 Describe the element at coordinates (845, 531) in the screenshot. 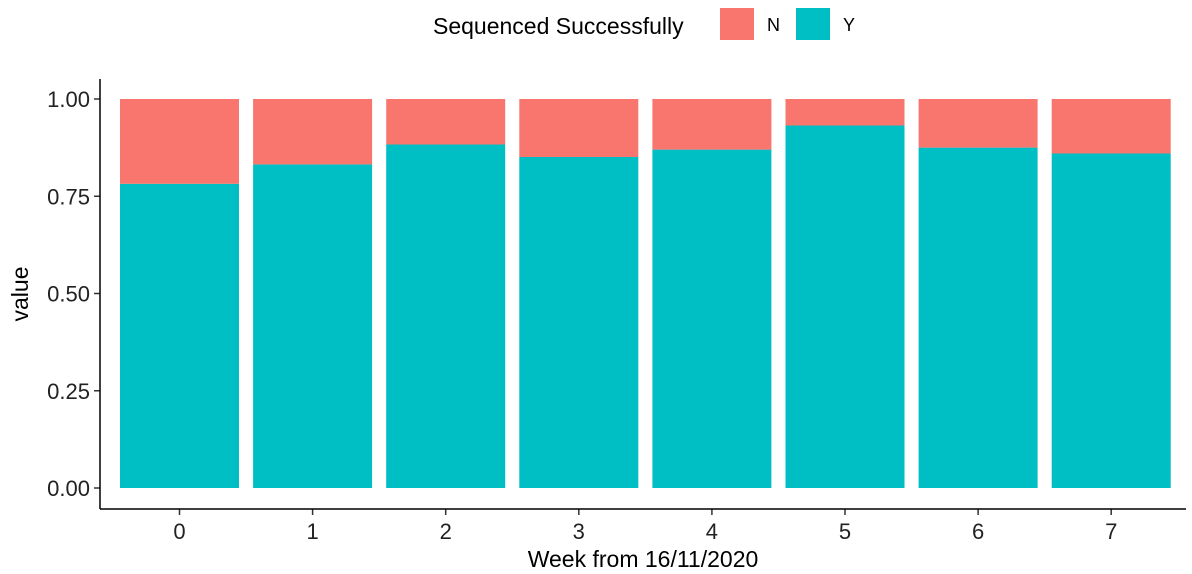

I see `x-tick-label: 5` at that location.